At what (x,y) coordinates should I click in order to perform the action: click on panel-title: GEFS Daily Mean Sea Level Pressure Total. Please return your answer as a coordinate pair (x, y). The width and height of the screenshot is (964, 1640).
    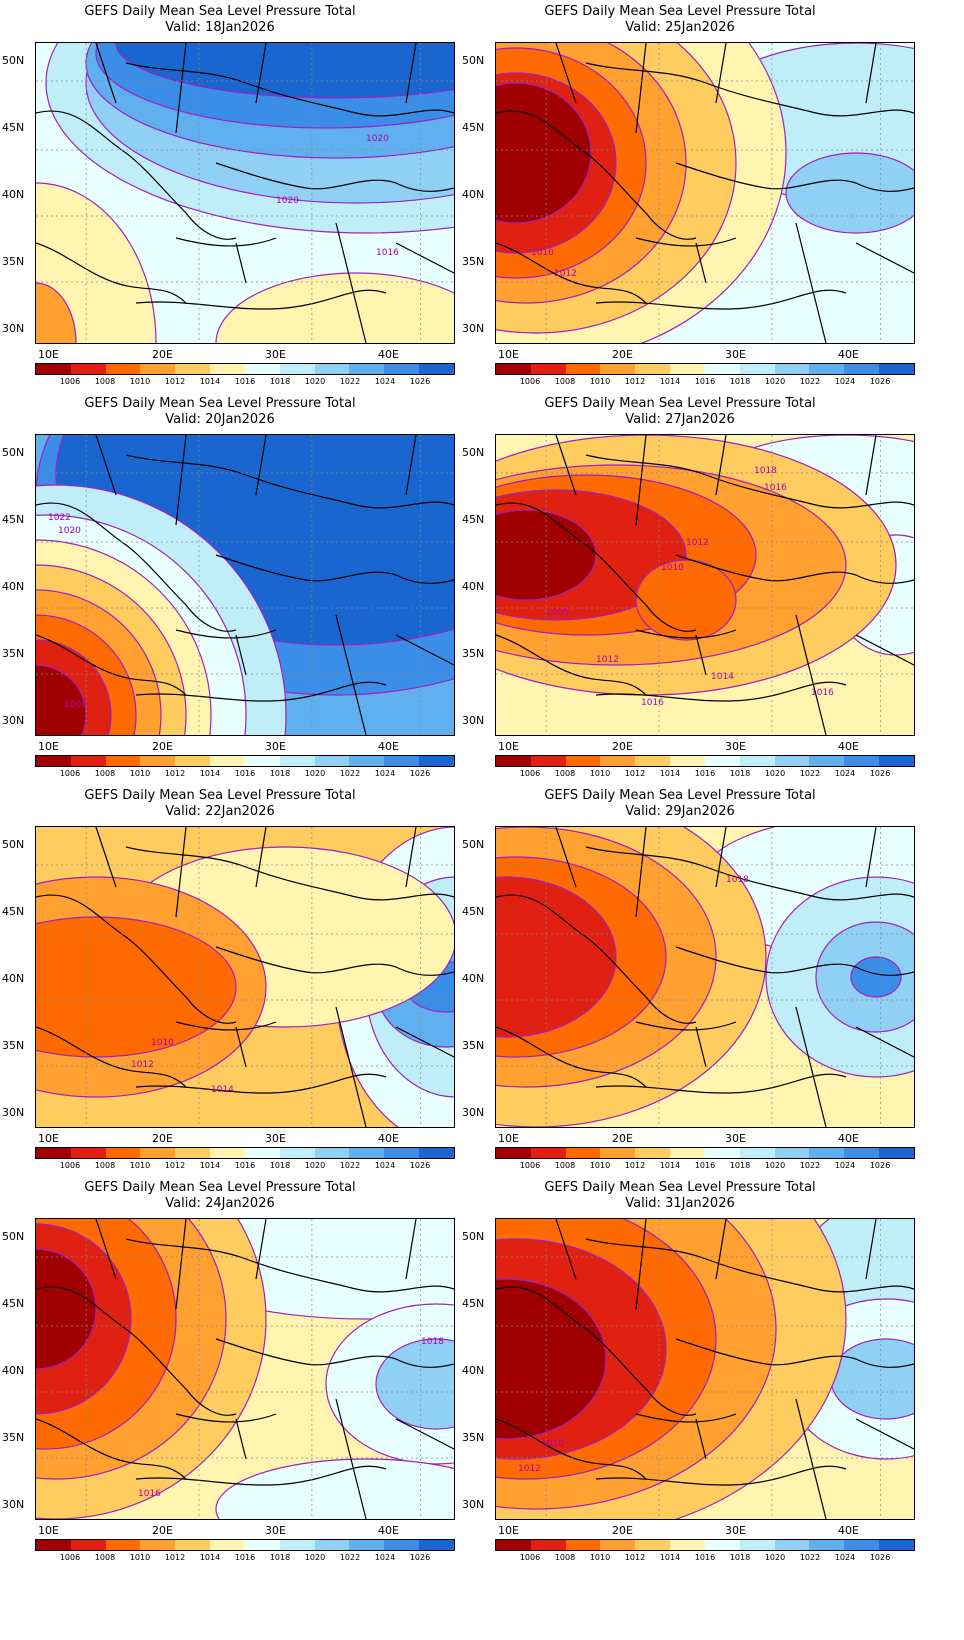
    Looking at the image, I should click on (220, 11).